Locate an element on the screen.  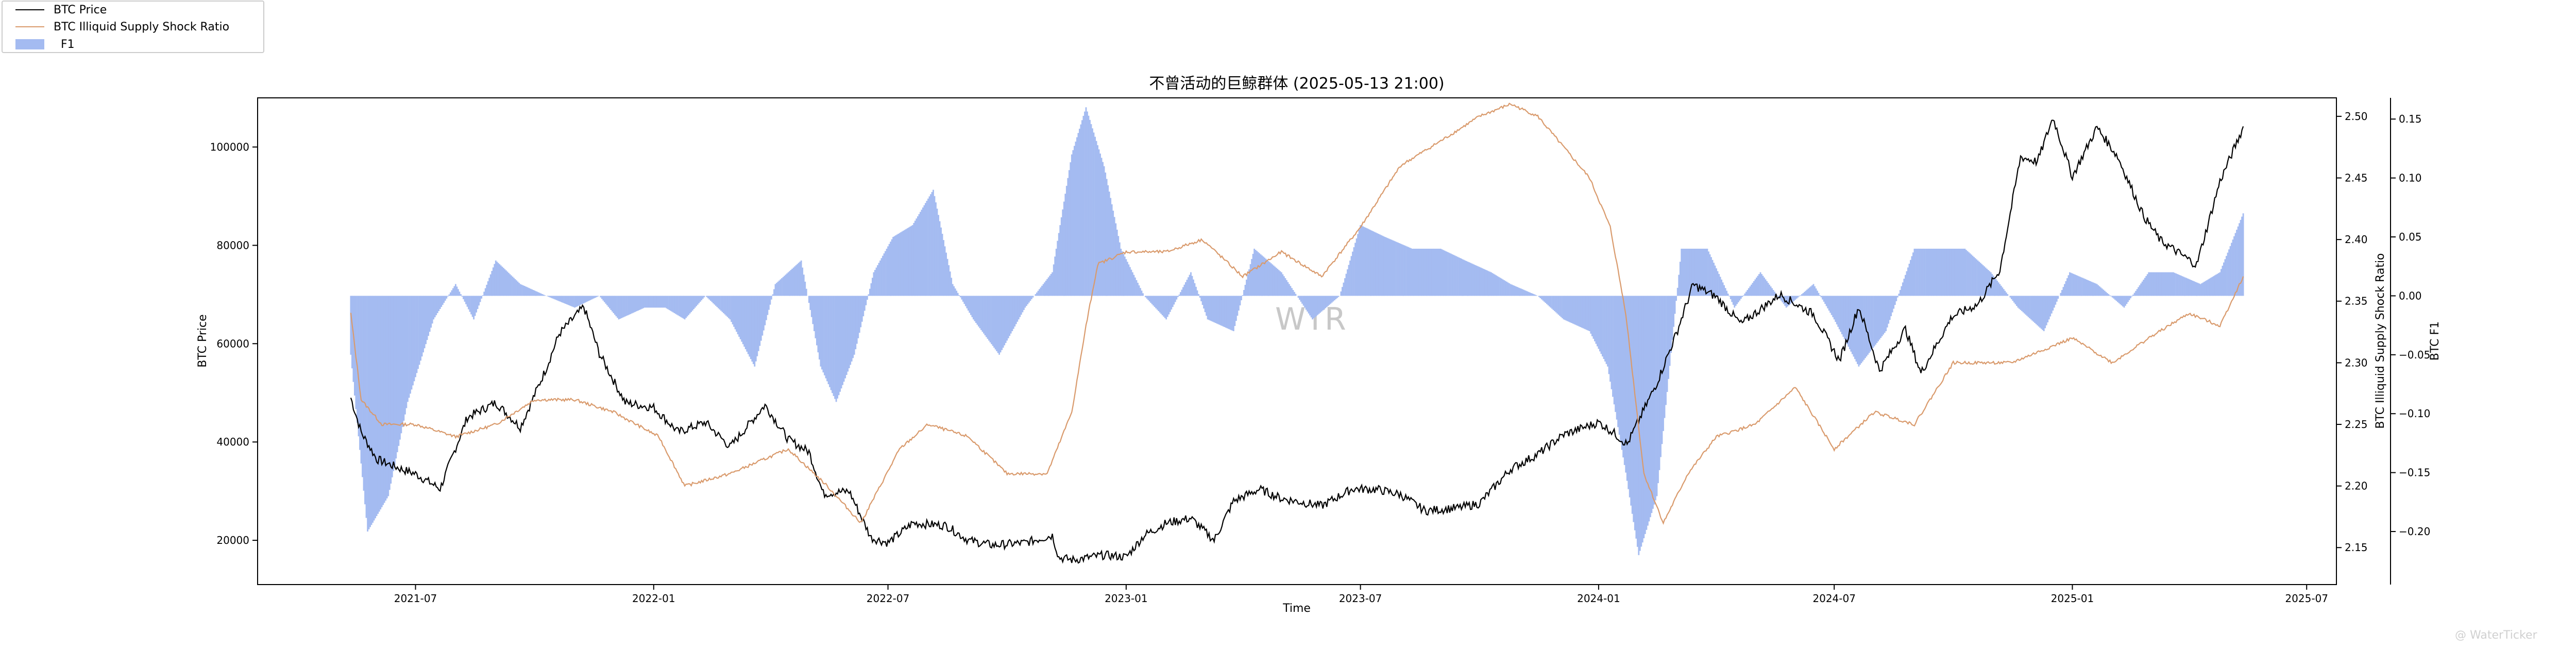
credit-text: @ WaterTicker is located at coordinates (2496, 635).